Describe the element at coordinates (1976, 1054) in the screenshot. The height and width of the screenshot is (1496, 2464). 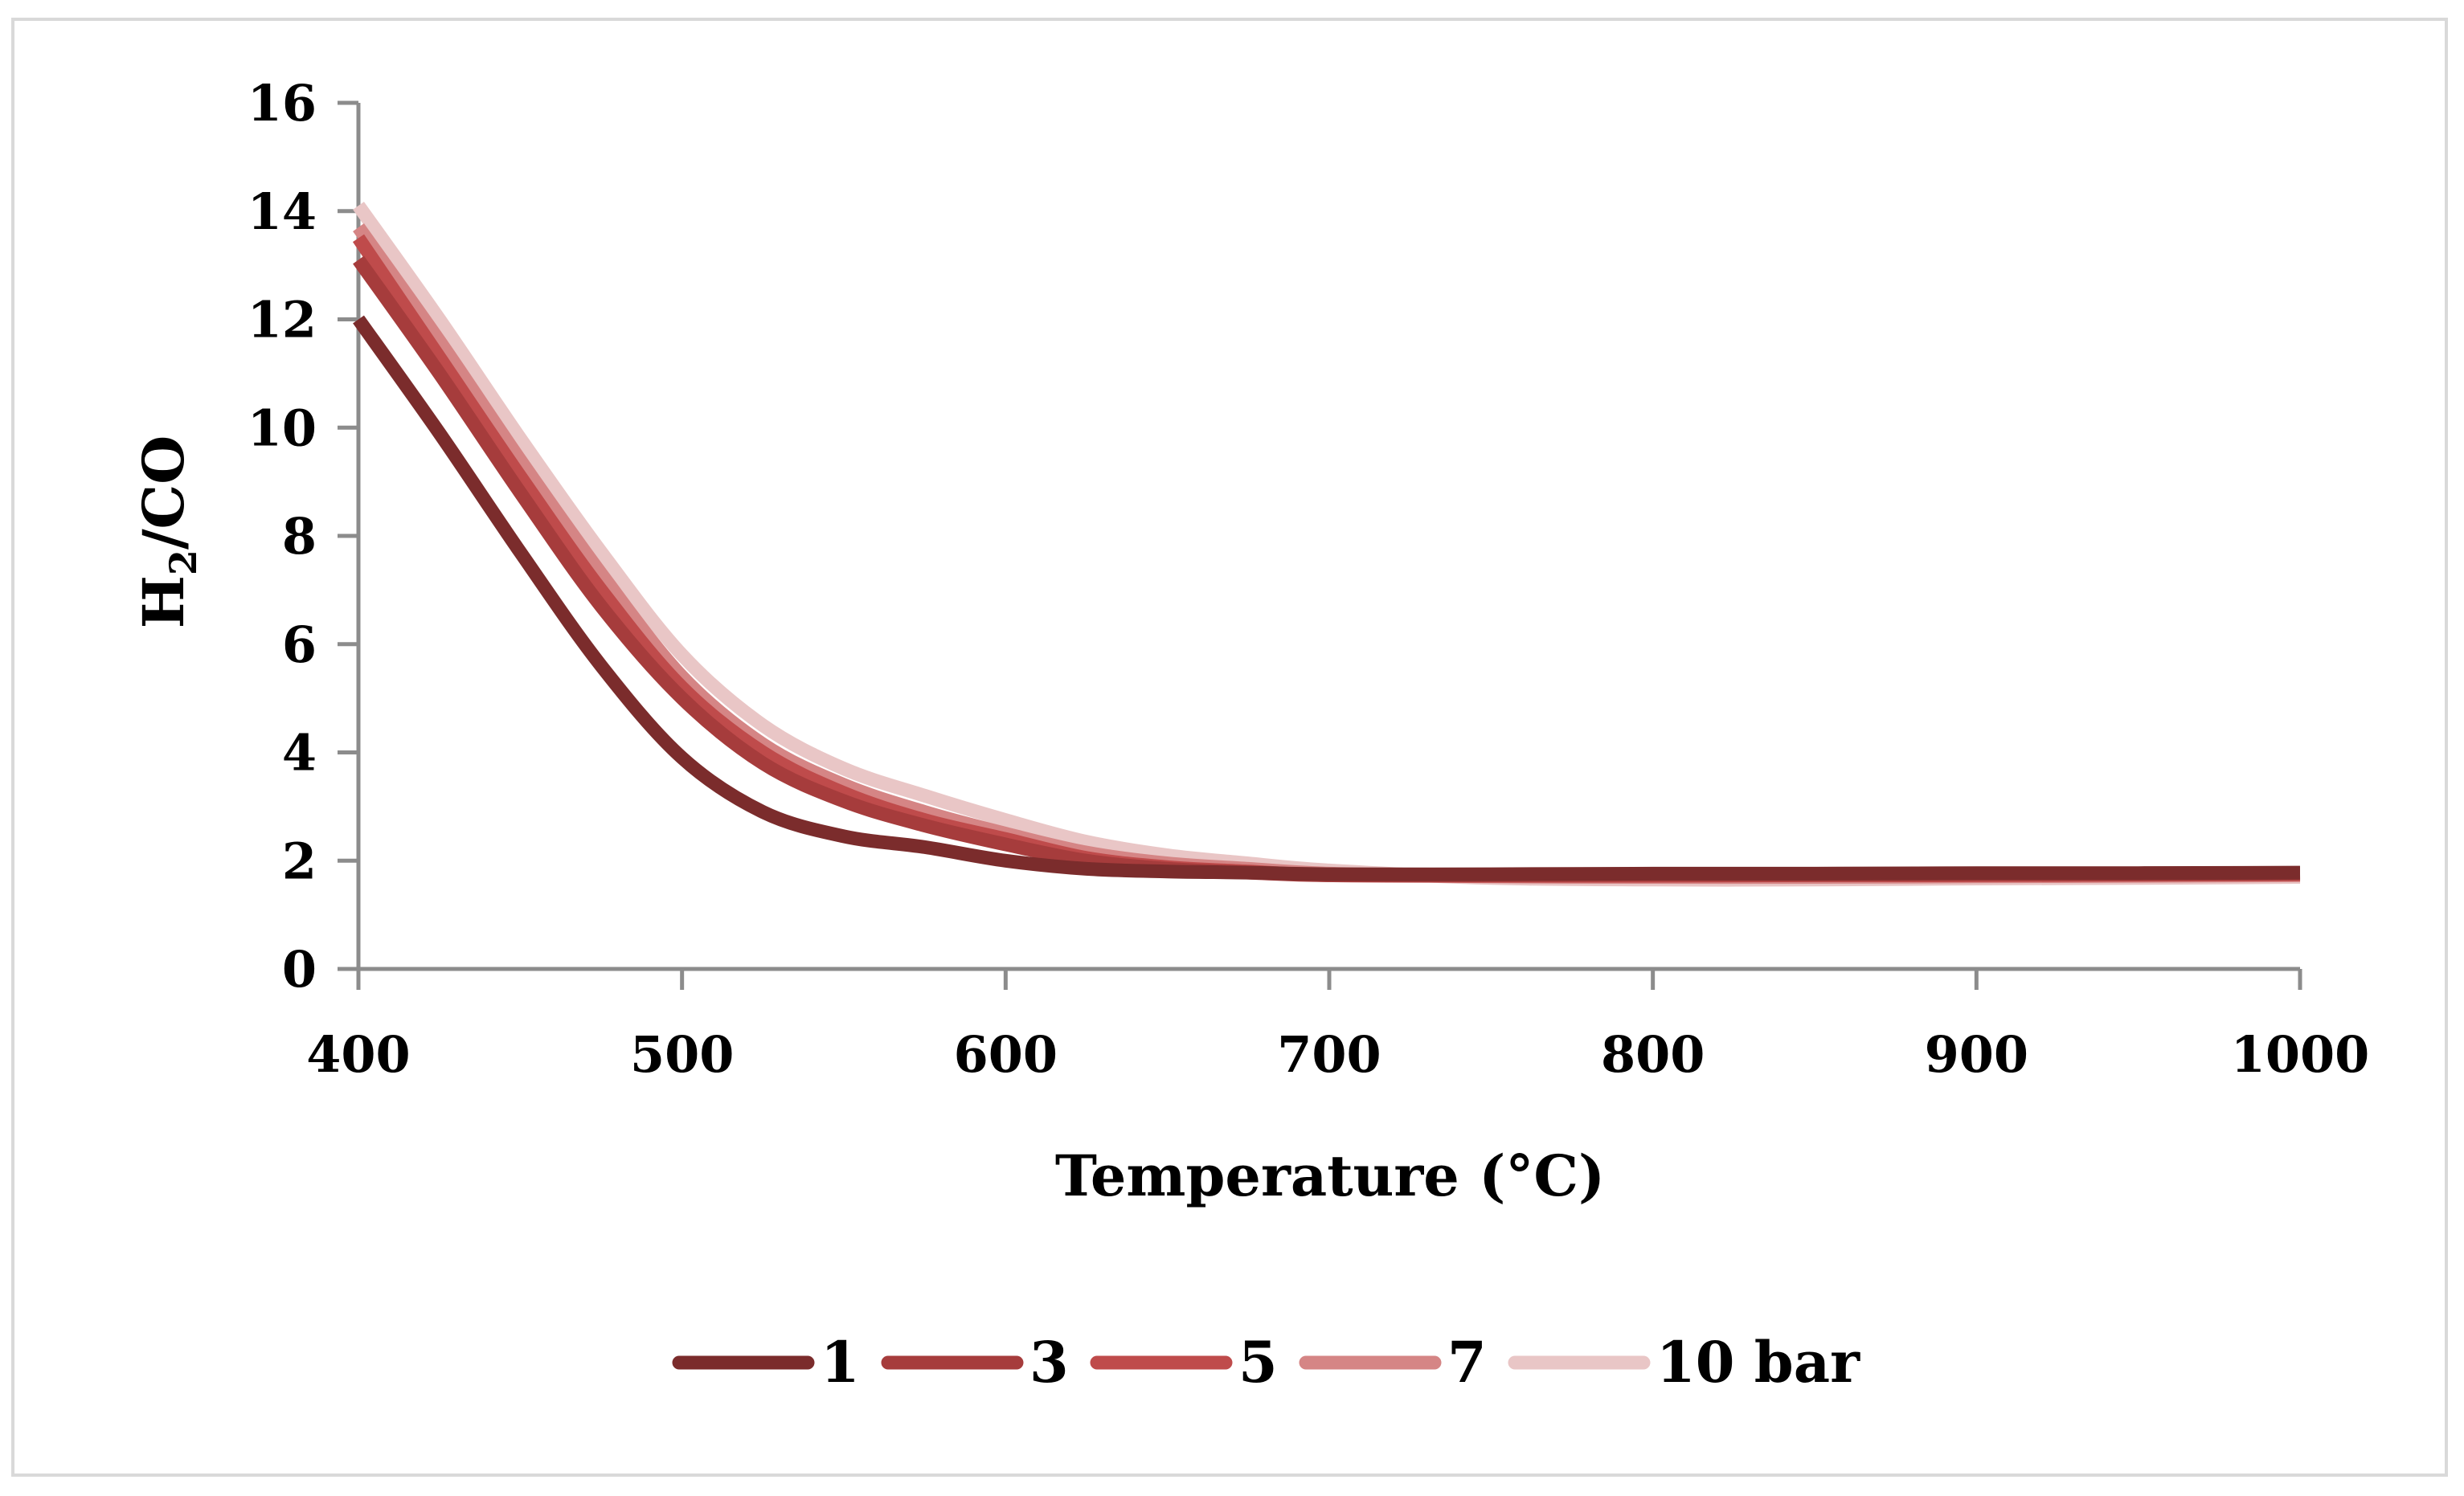
I see `x-tick-label: 900` at that location.